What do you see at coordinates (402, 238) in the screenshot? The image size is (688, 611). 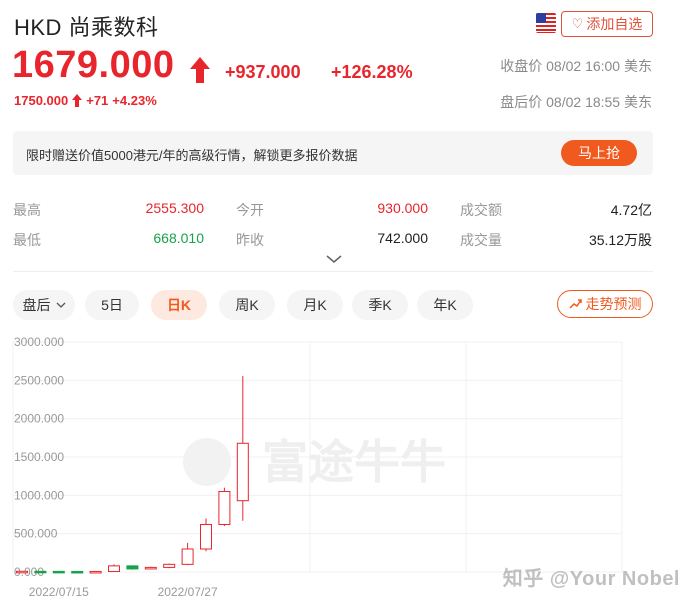 I see `prev-close-value: 742.000` at bounding box center [402, 238].